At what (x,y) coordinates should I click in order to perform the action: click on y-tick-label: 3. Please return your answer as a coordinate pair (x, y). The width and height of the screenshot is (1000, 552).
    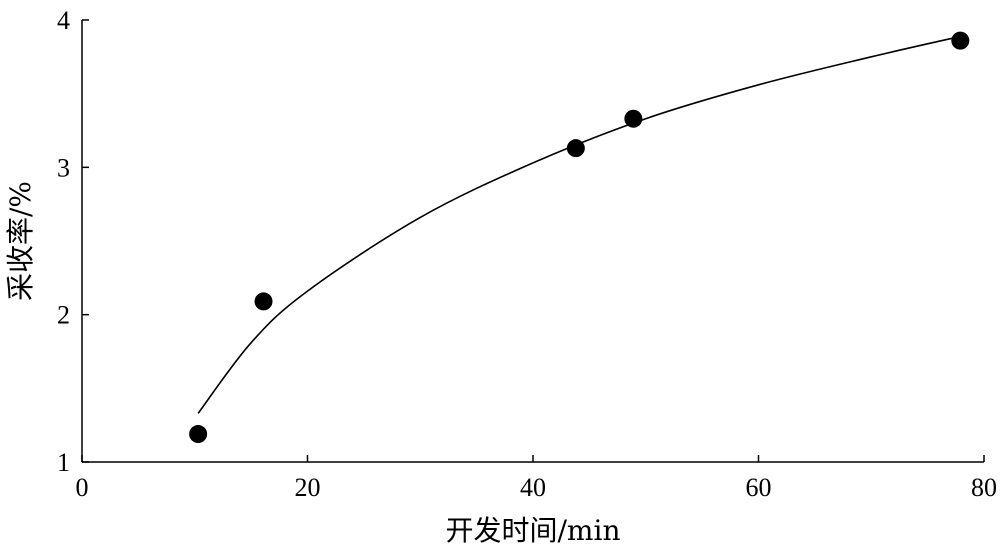
    Looking at the image, I should click on (63, 167).